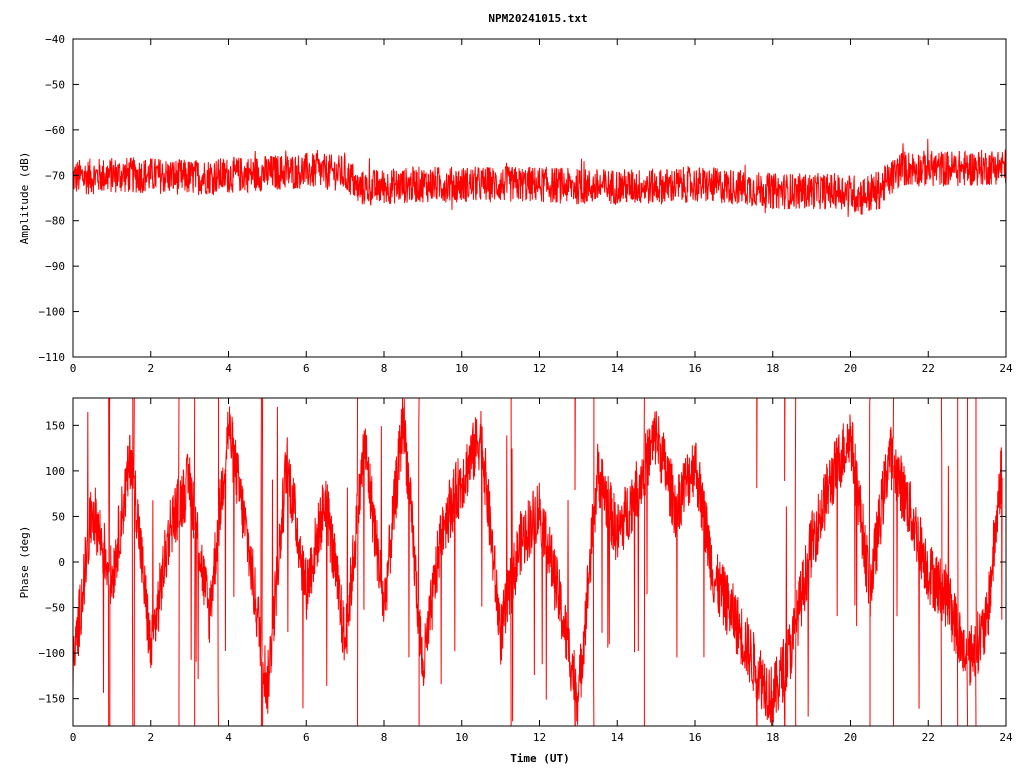 This screenshot has width=1024, height=768. What do you see at coordinates (55, 39) in the screenshot?
I see `amplitude-ytick-label: −40` at bounding box center [55, 39].